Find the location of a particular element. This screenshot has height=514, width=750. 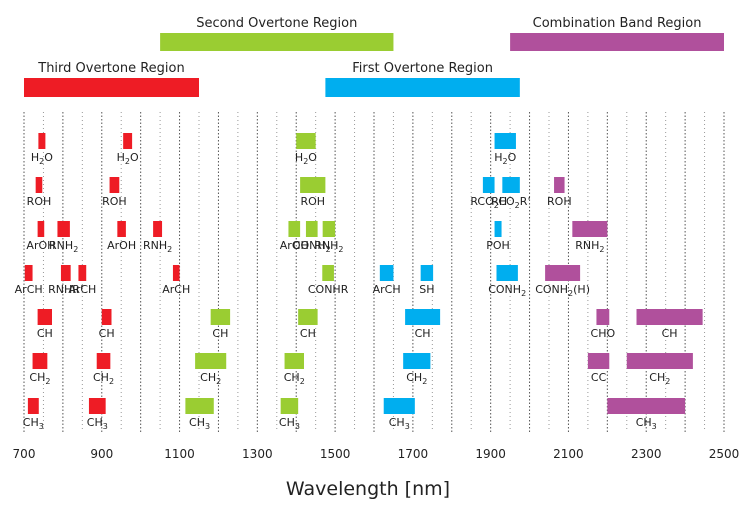

band-label: RCO2H is located at coordinates (488, 202).